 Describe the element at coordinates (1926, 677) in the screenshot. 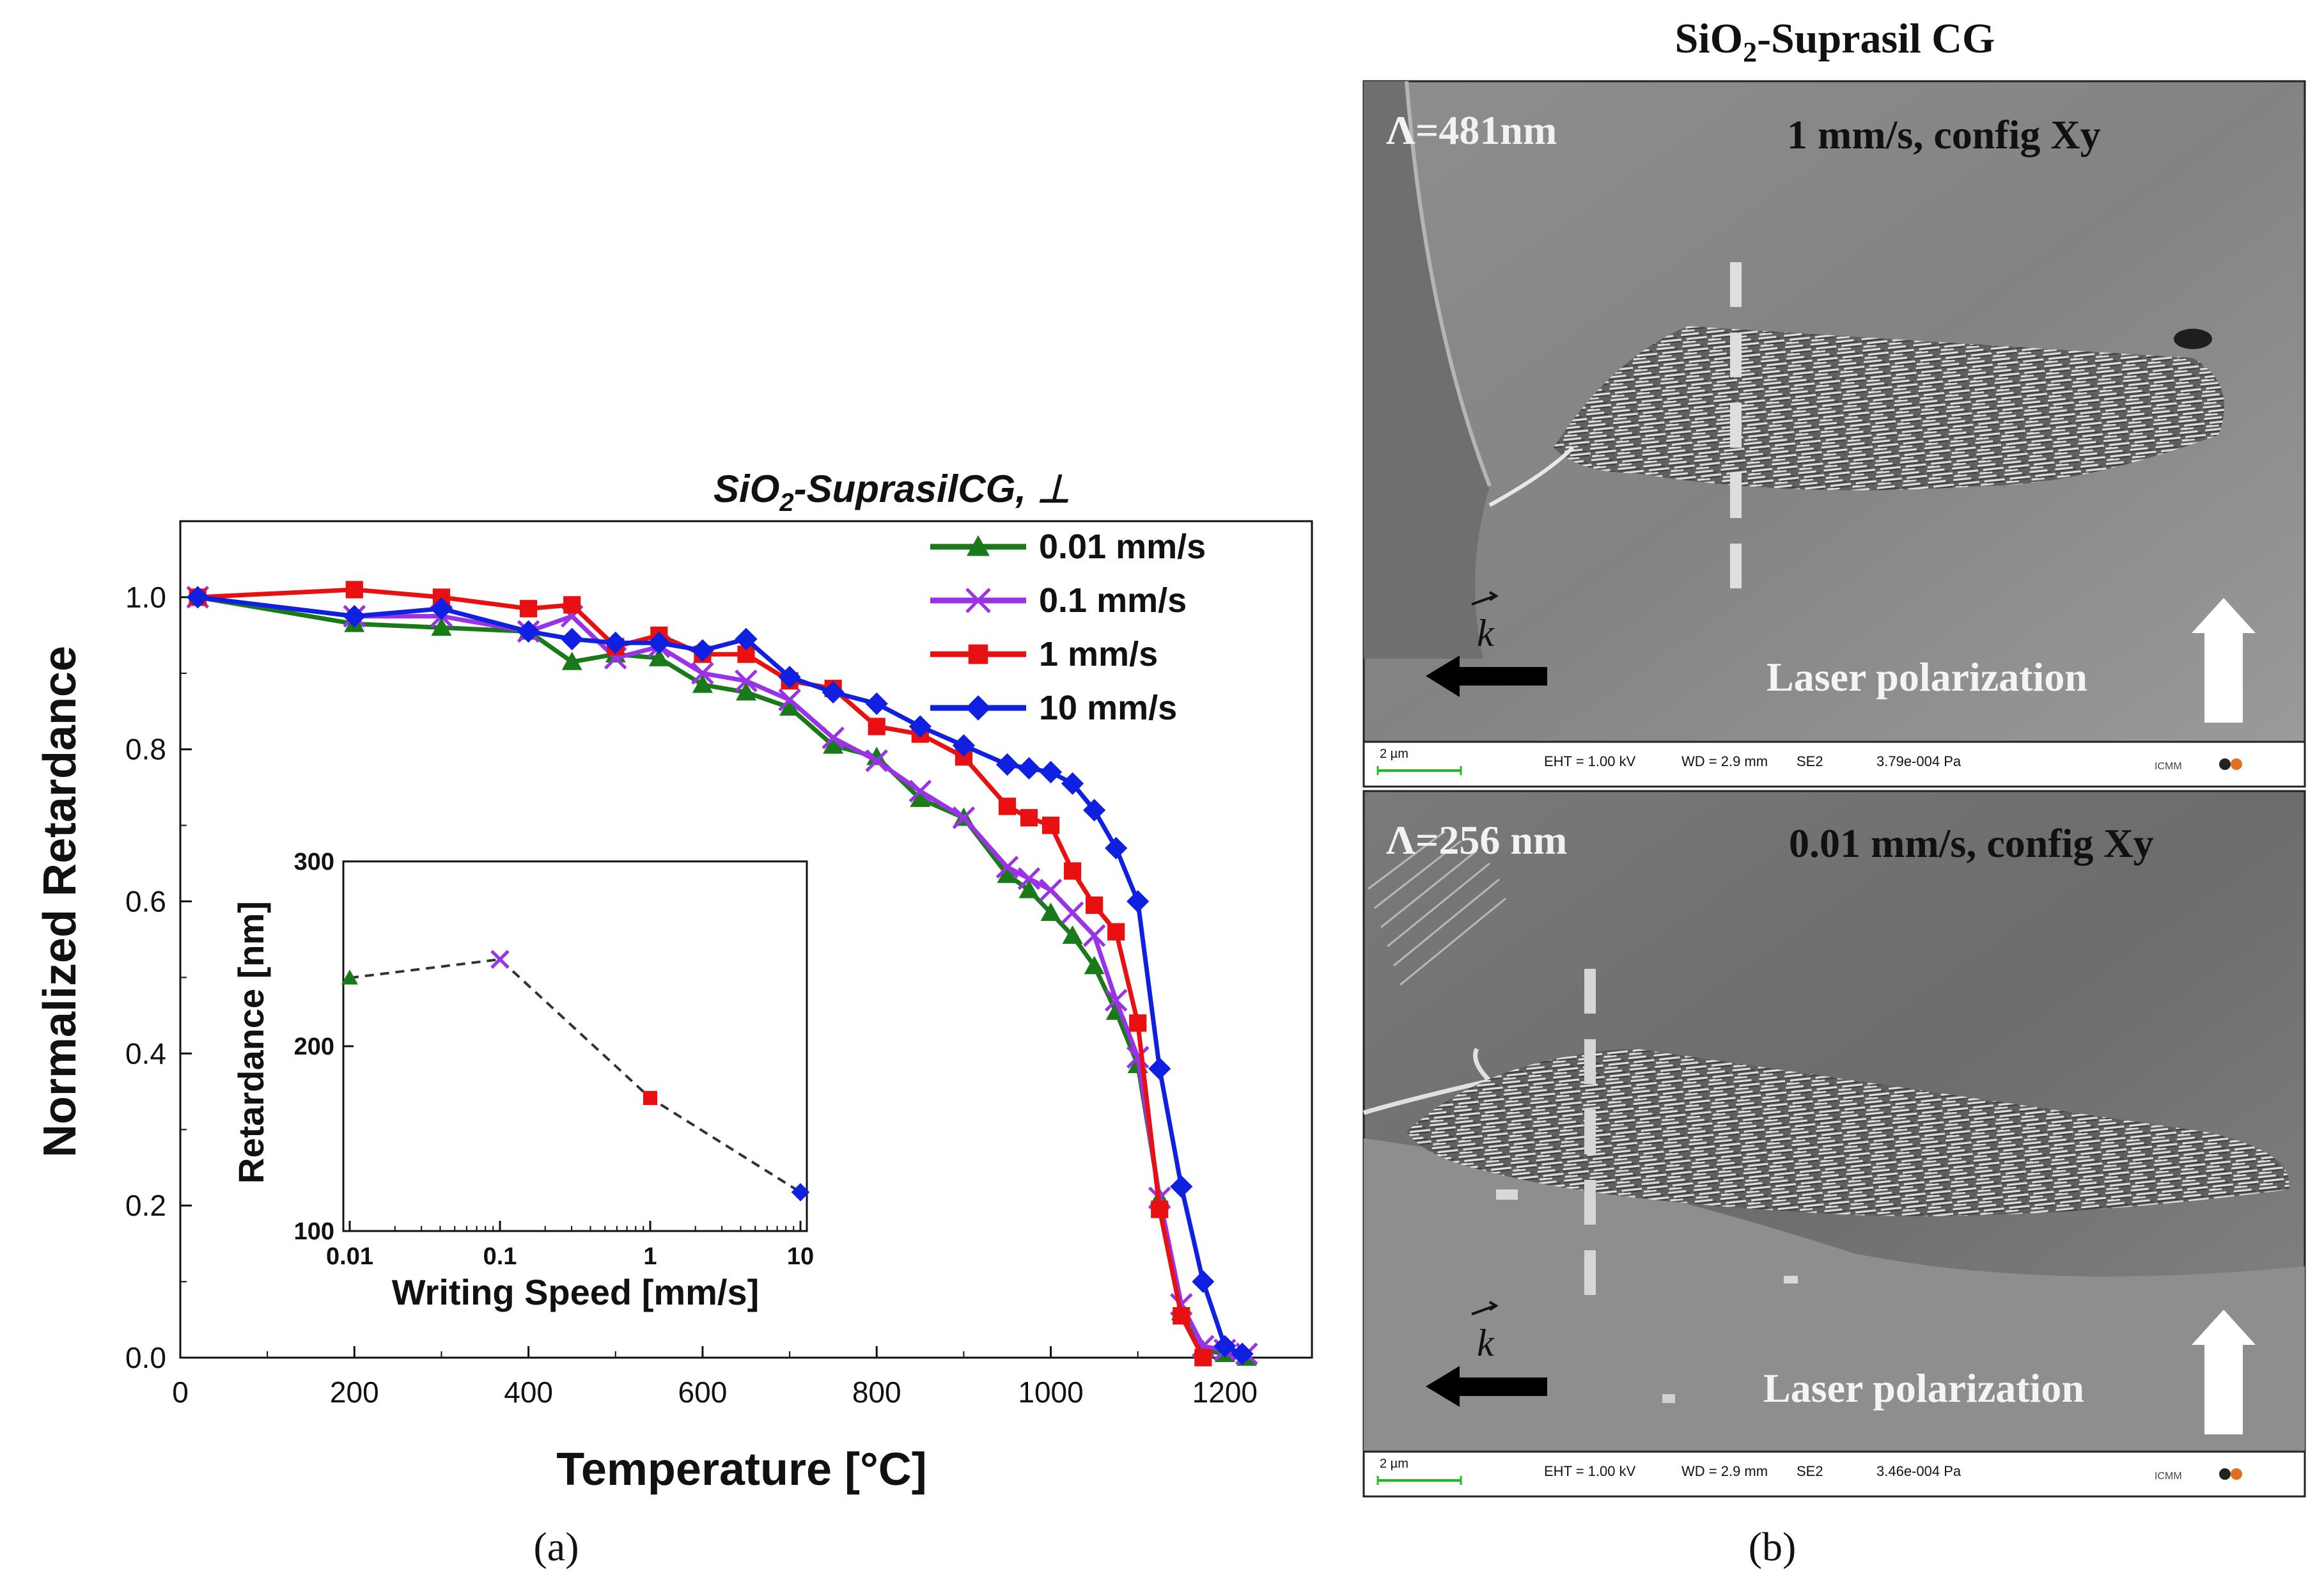

I see `top-polarization-label: Laser polarization` at that location.